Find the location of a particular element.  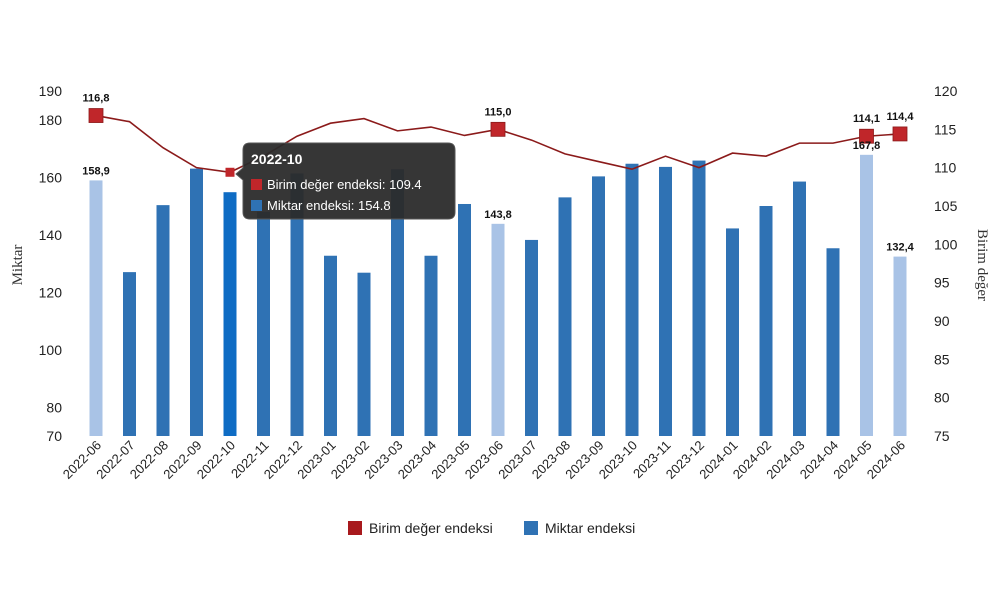

legend-item-birim: Birim değer endeksi is located at coordinates (420, 528).